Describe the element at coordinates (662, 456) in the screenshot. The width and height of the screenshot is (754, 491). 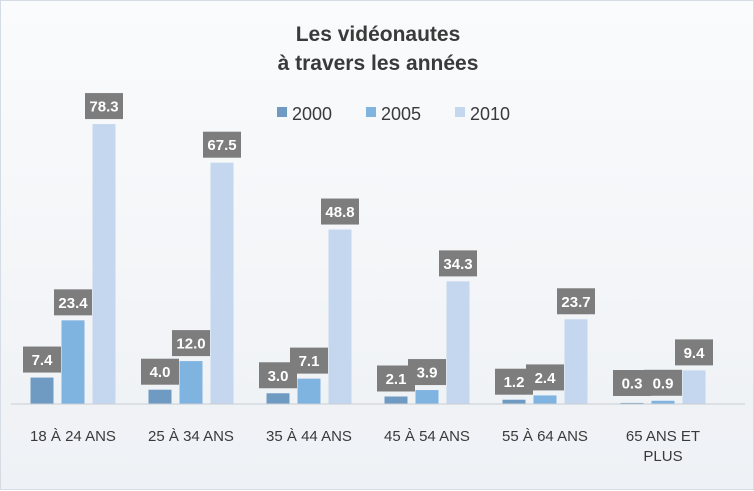
I see `x-tick-label: PLUS` at that location.